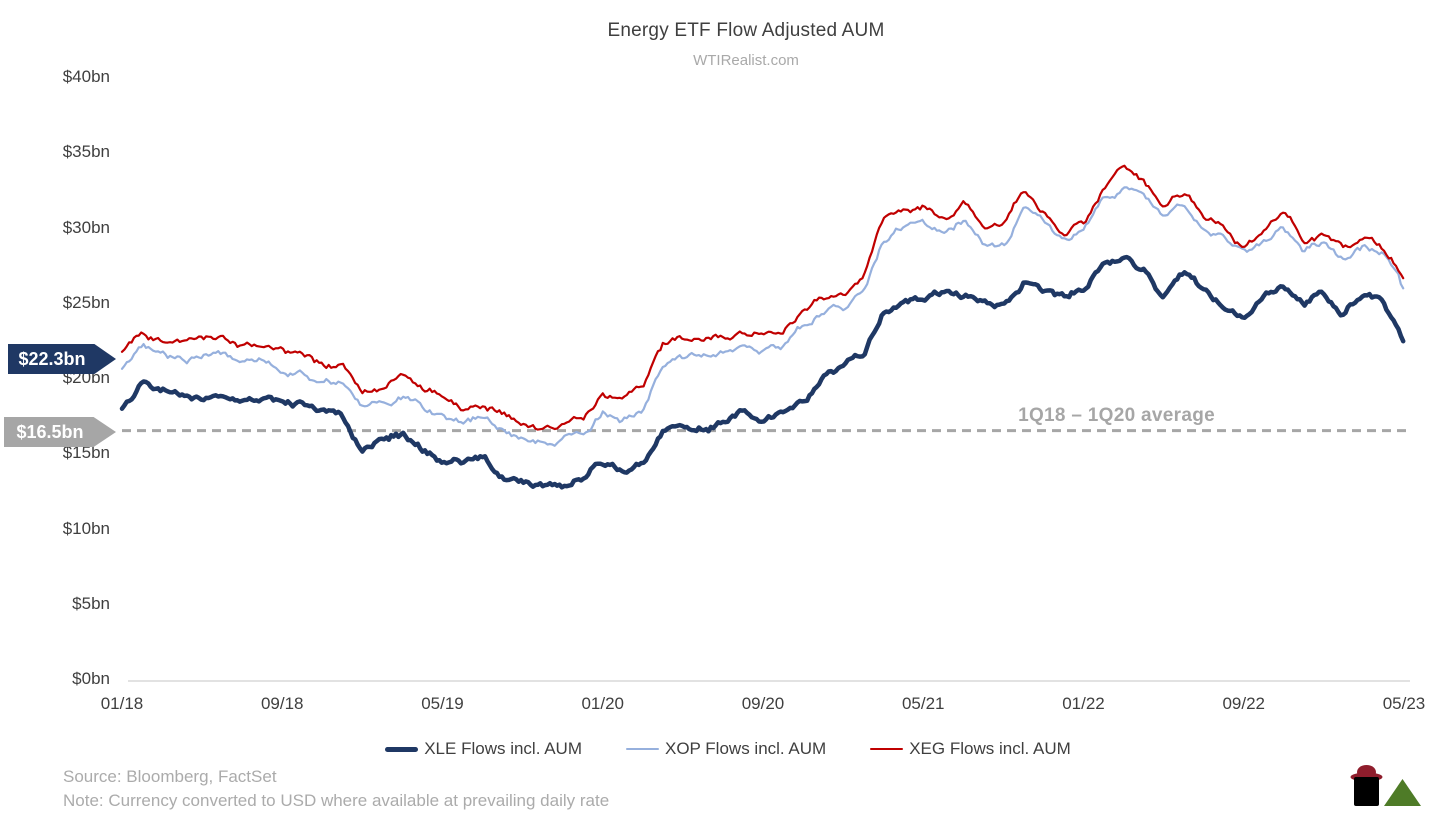  I want to click on average-line-label: 1Q18 – 1Q20 average, so click(1116, 415).